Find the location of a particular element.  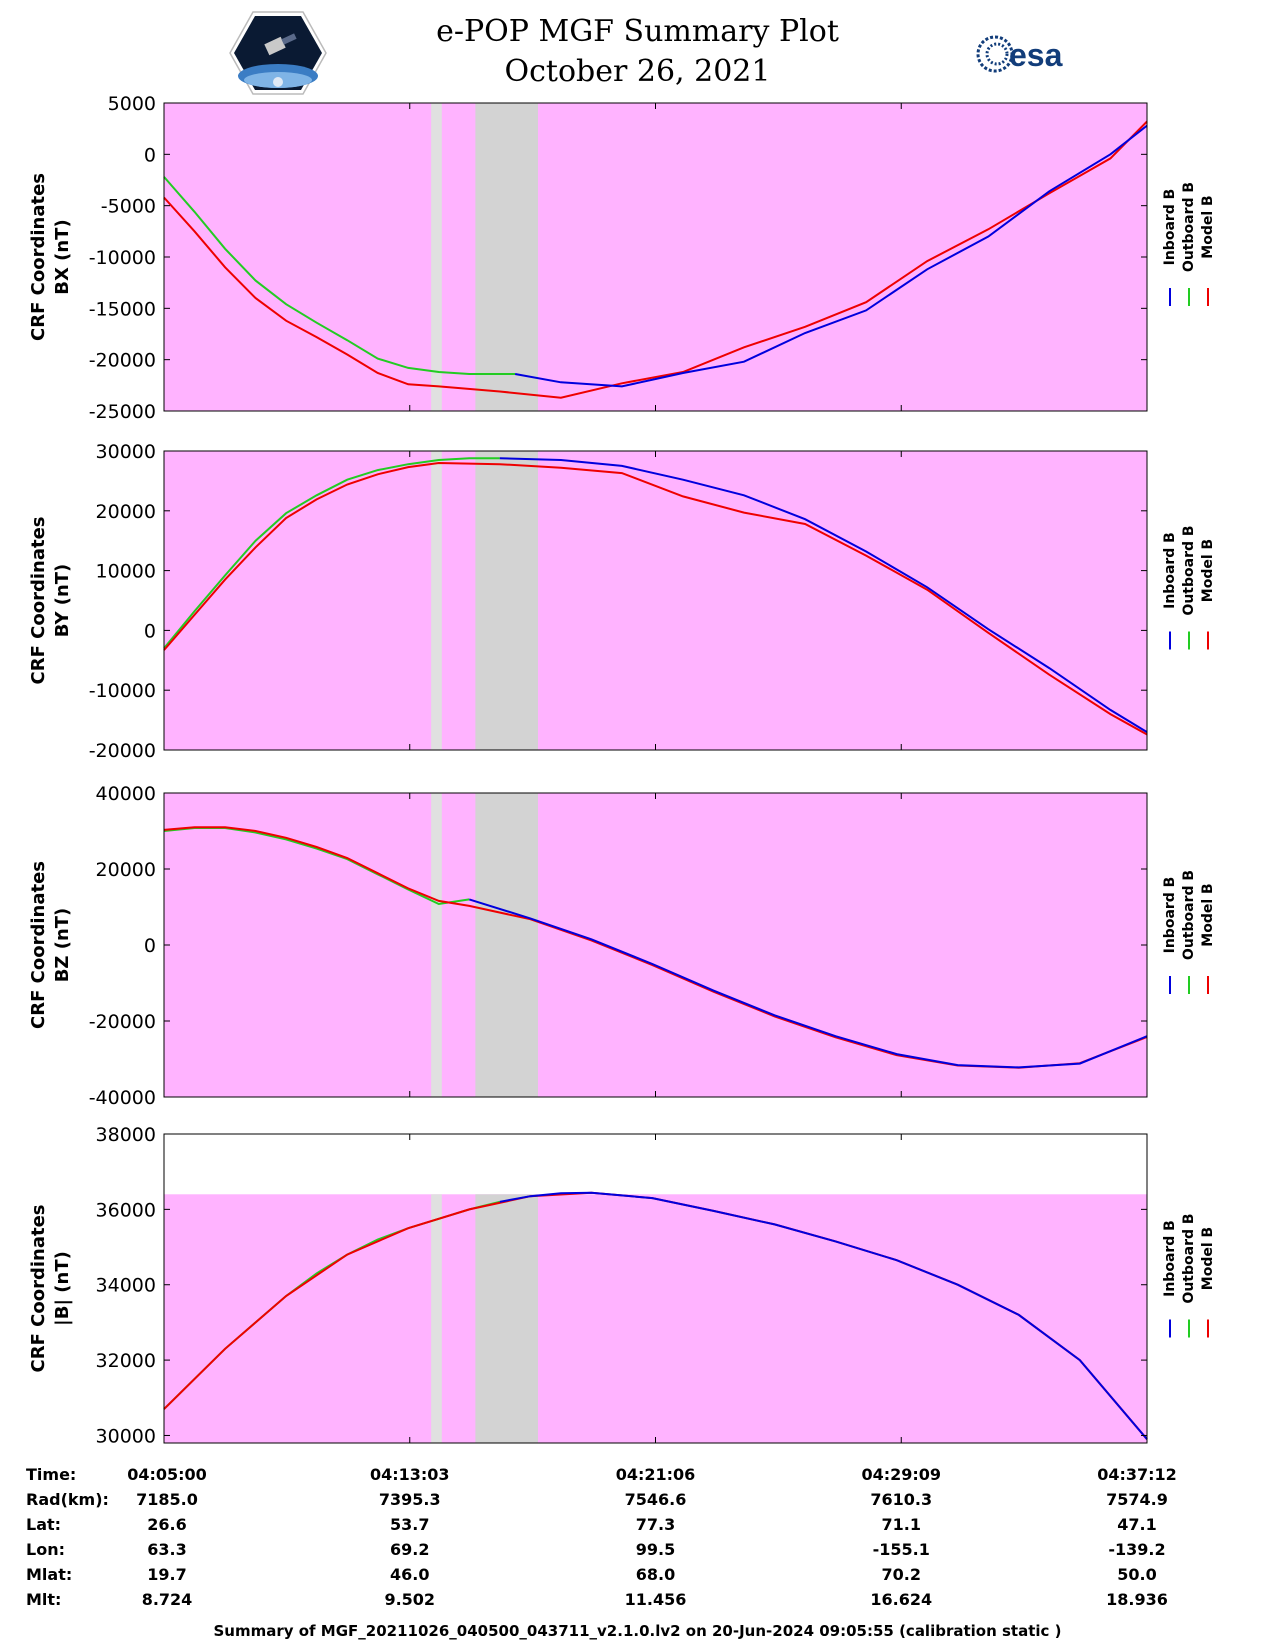

row-label: Mlat: is located at coordinates (49, 1574).